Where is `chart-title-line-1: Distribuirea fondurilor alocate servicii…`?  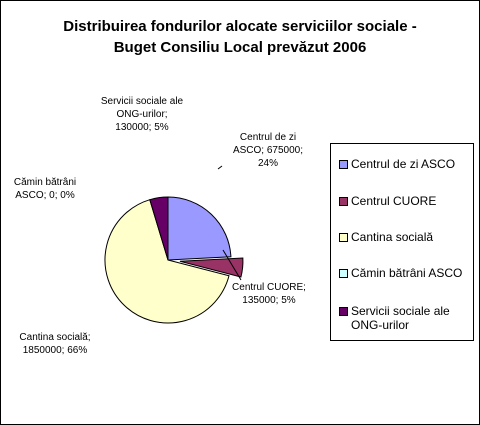 chart-title-line-1: Distribuirea fondurilor alocate servicii… is located at coordinates (240, 26).